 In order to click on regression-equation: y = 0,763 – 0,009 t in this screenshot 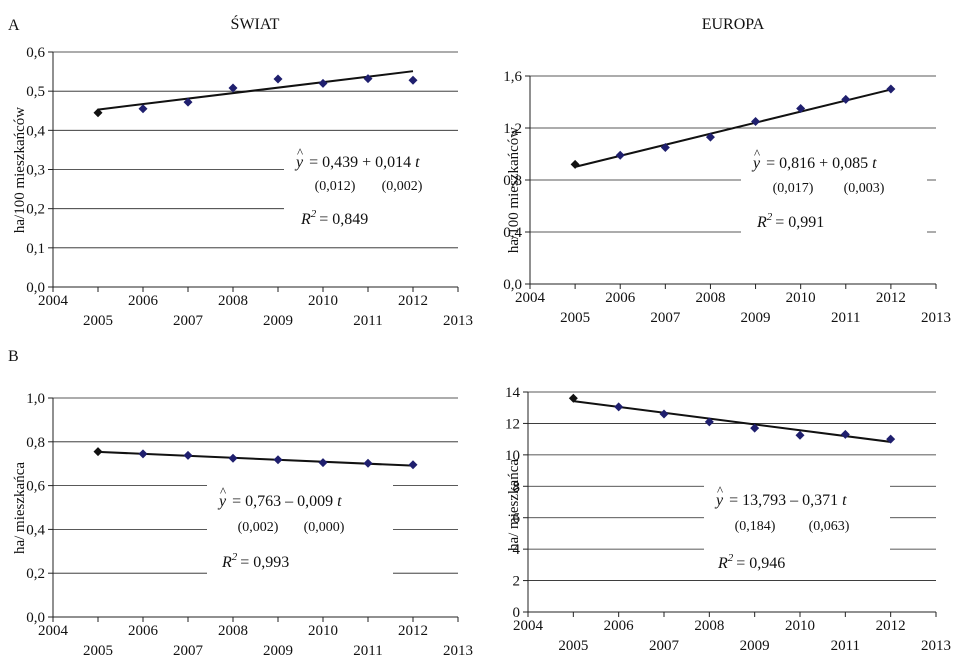, I will do `click(279, 501)`.